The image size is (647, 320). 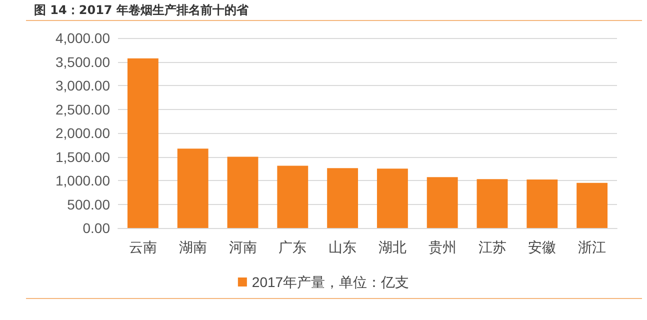 What do you see at coordinates (542, 247) in the screenshot?
I see `x-tick-label: 安徽` at bounding box center [542, 247].